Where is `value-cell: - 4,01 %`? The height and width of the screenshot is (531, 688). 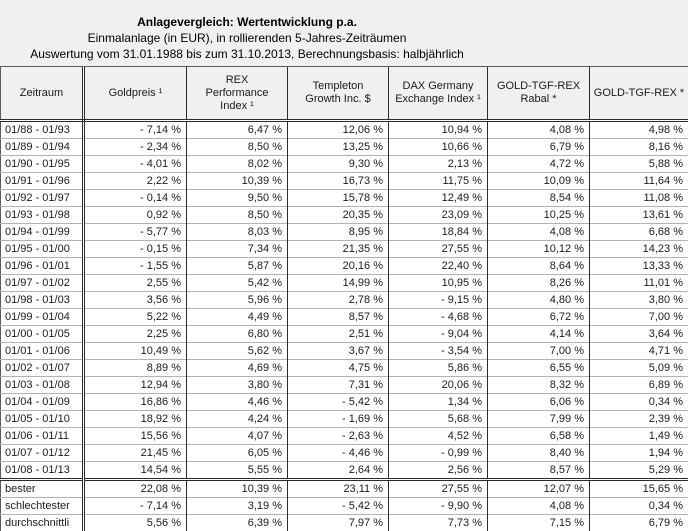 value-cell: - 4,01 % is located at coordinates (135, 164).